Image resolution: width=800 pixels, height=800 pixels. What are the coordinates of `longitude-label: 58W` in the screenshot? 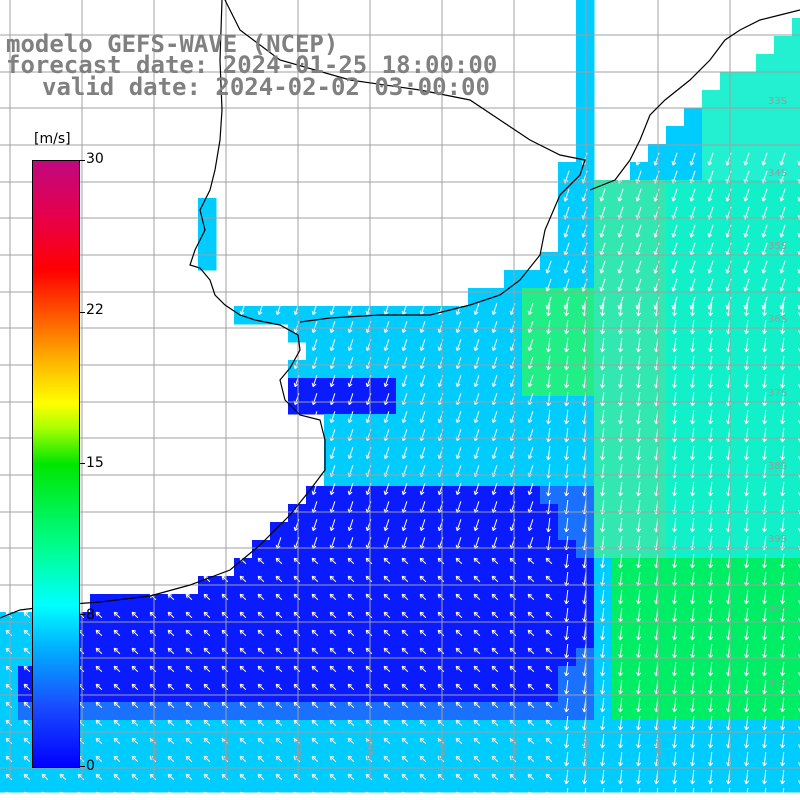 It's located at (371, 748).